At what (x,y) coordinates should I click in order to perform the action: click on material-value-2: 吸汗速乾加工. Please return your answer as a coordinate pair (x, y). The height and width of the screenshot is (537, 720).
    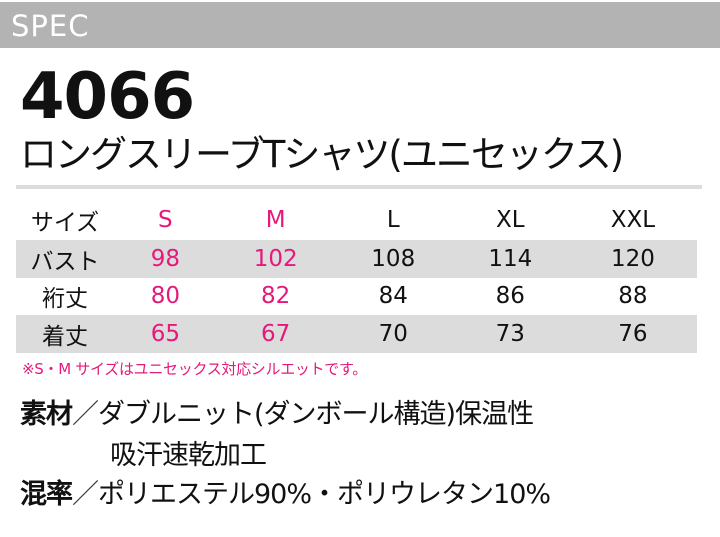
    Looking at the image, I should click on (188, 455).